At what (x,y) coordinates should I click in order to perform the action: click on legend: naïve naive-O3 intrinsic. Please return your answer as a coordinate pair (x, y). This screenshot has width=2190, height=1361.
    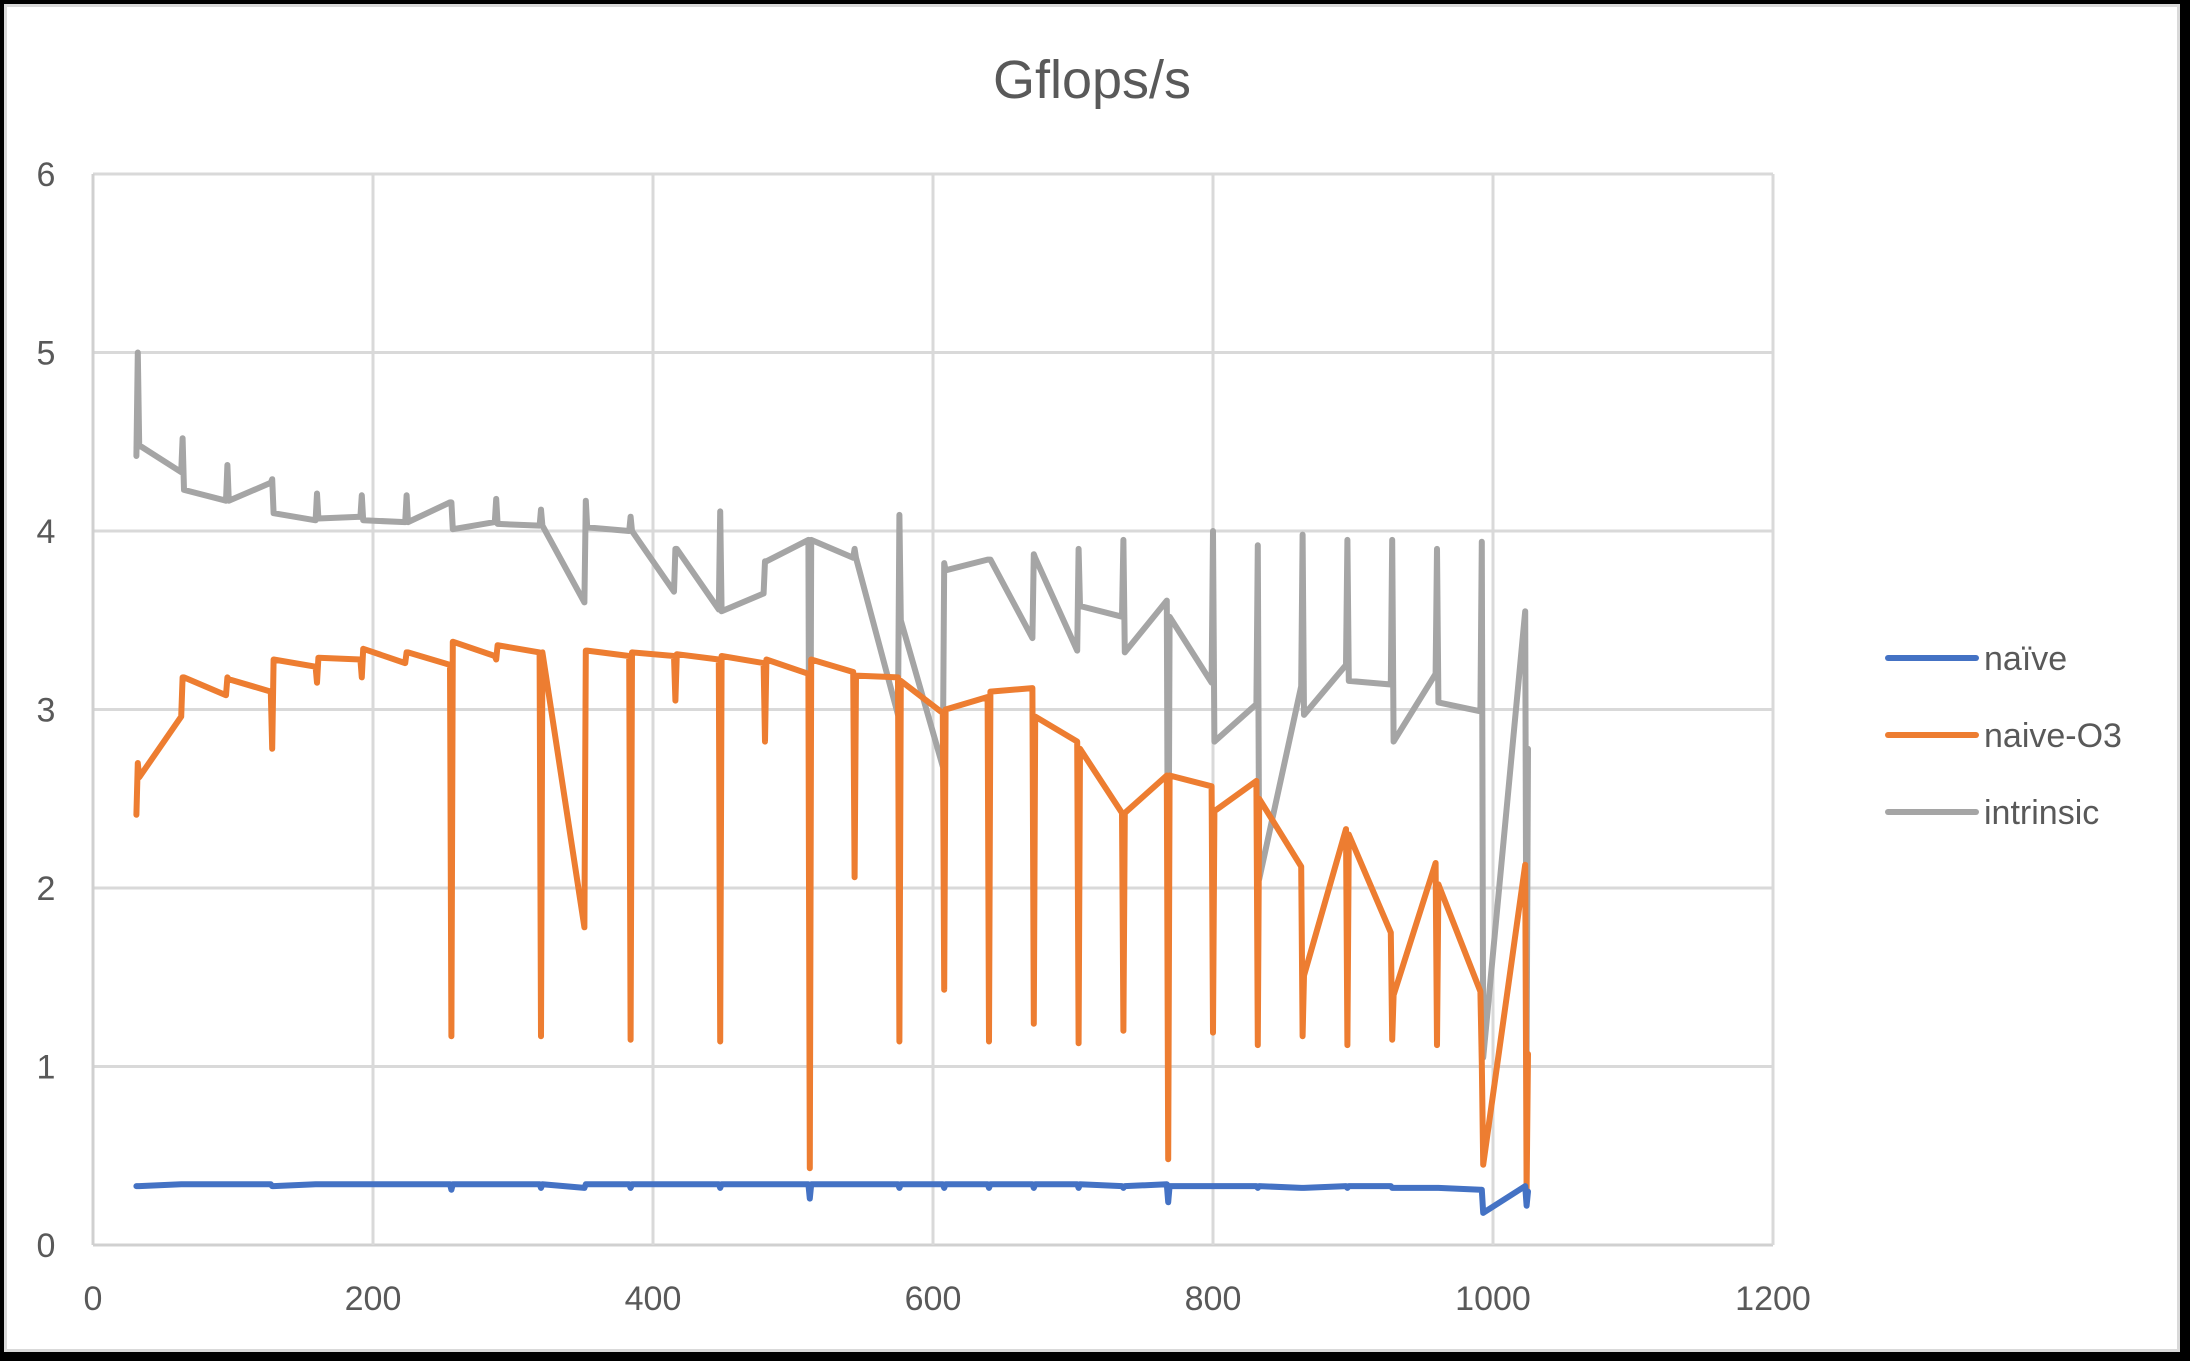
    Looking at the image, I should click on (2003, 736).